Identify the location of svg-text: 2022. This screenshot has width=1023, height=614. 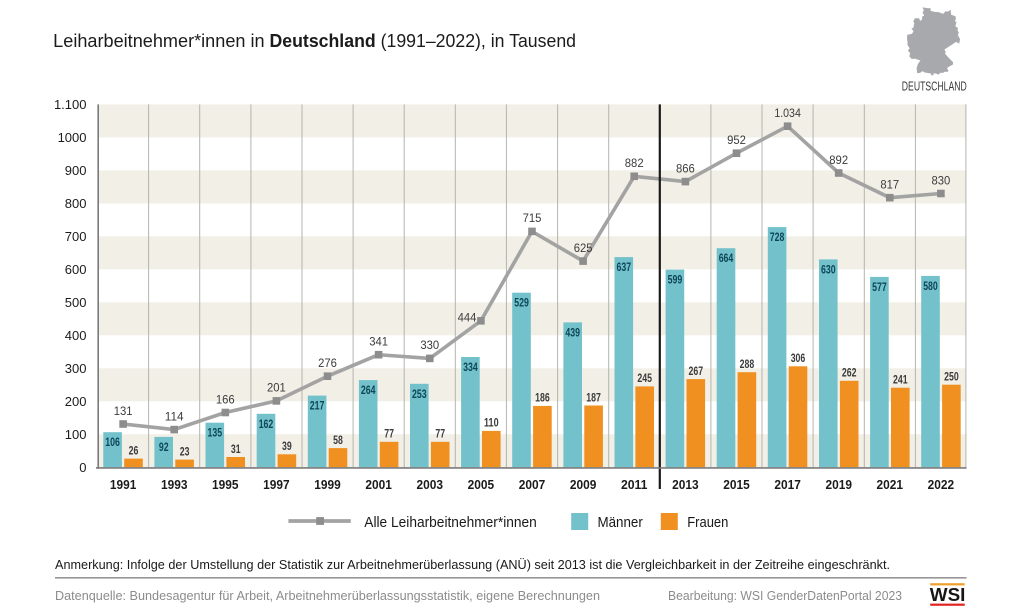
(941, 484).